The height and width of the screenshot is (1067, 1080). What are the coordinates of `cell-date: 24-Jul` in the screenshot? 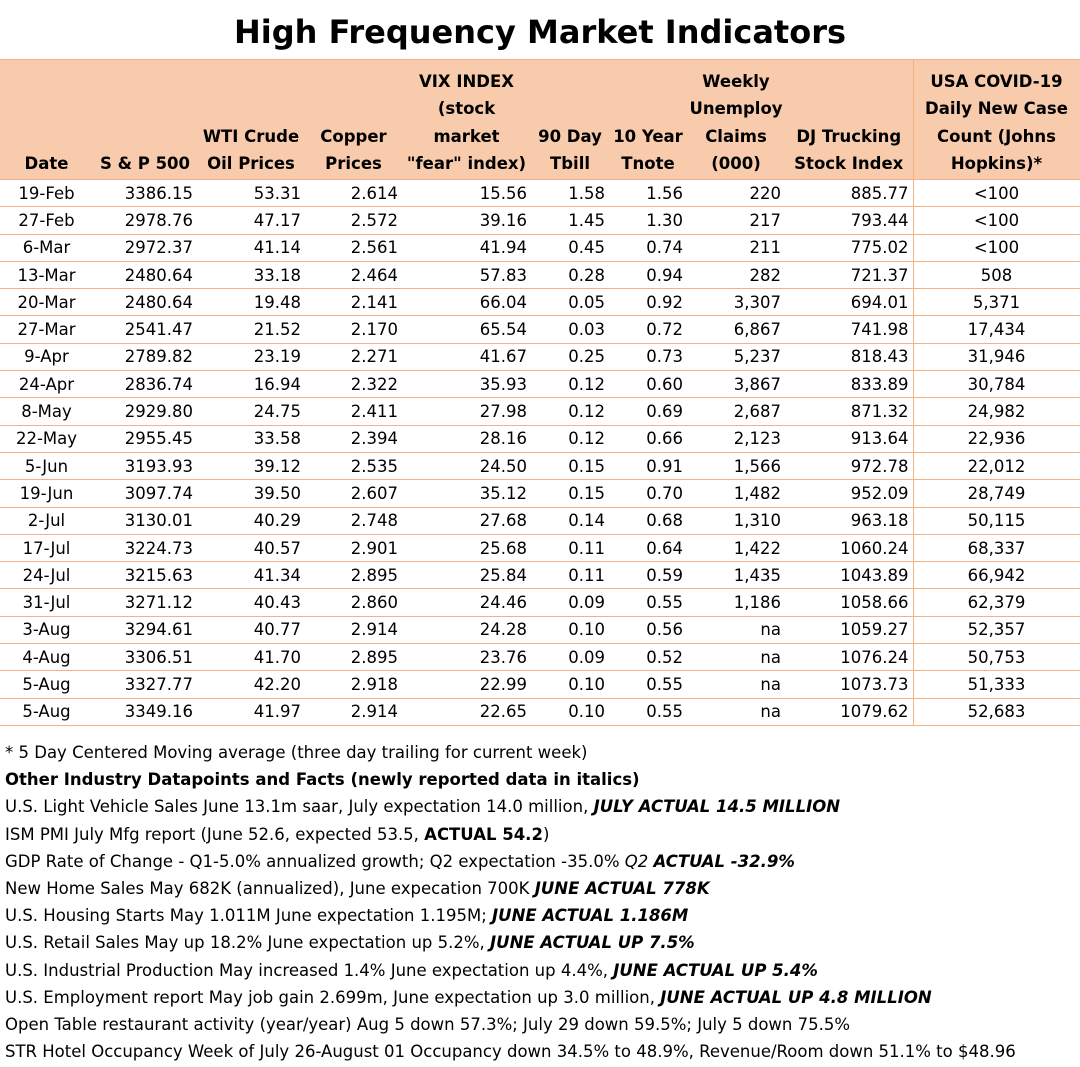 It's located at (46, 575).